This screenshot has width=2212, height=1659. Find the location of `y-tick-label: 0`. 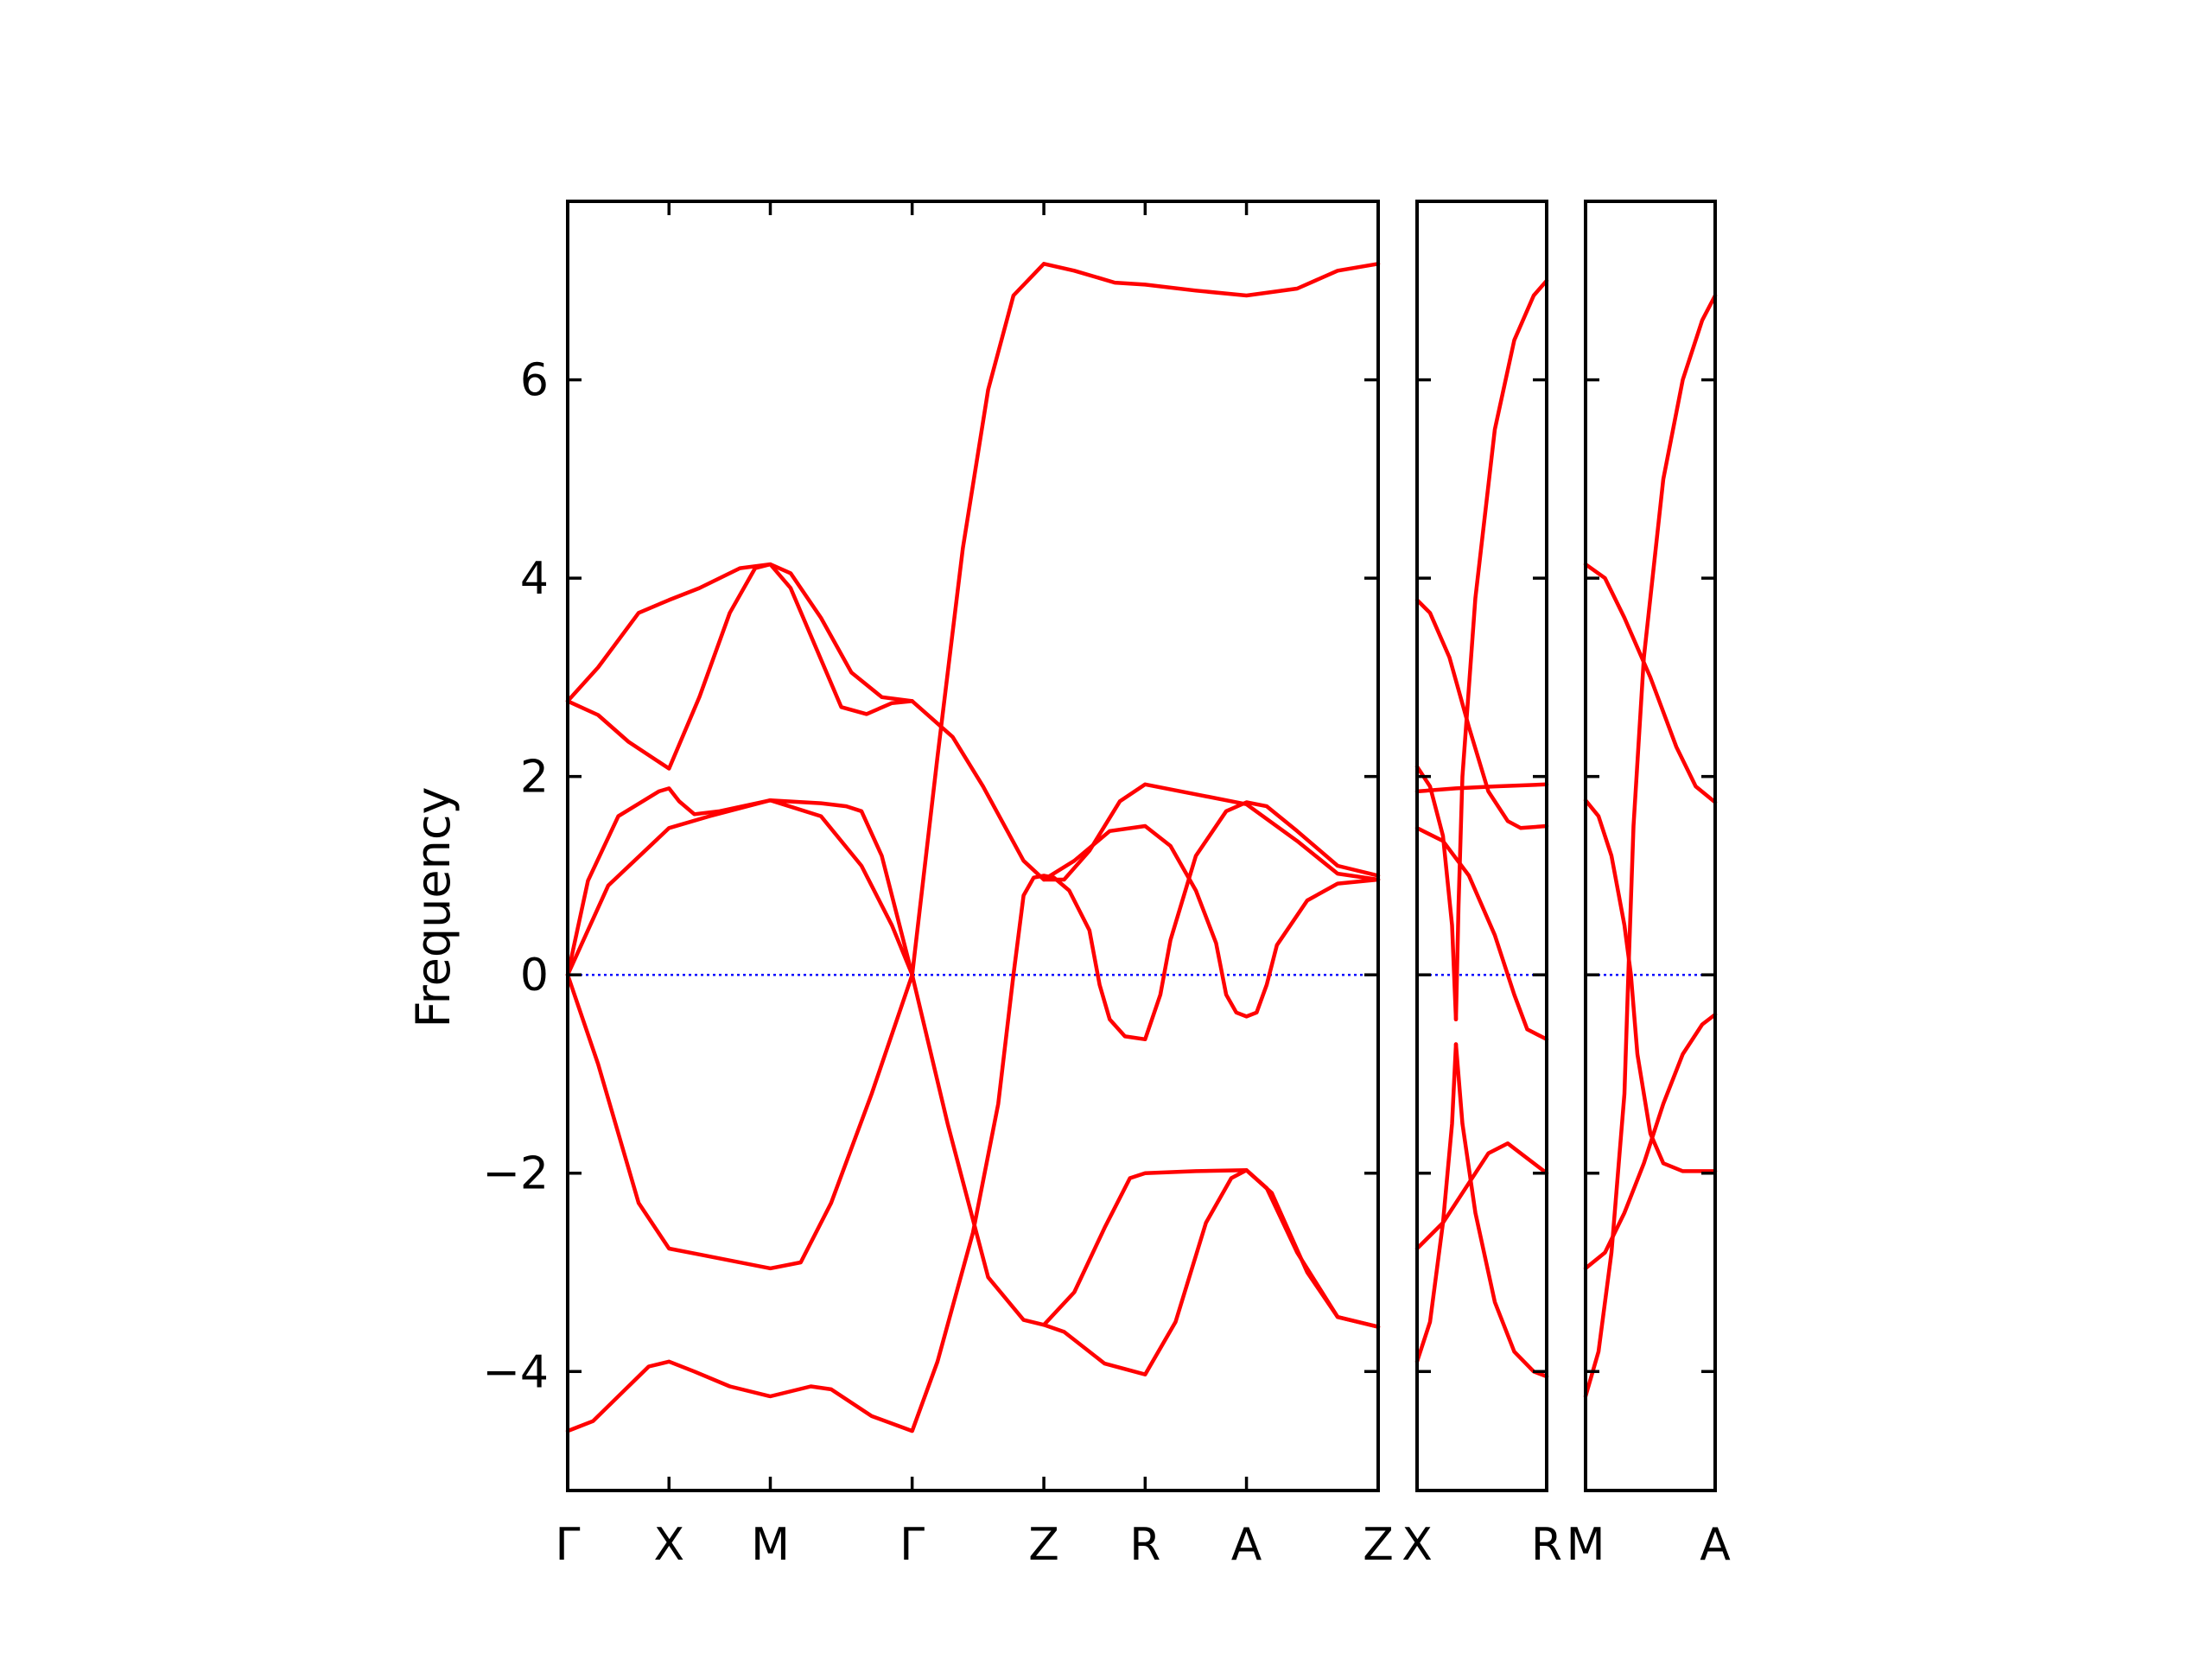

y-tick-label: 0 is located at coordinates (534, 975).